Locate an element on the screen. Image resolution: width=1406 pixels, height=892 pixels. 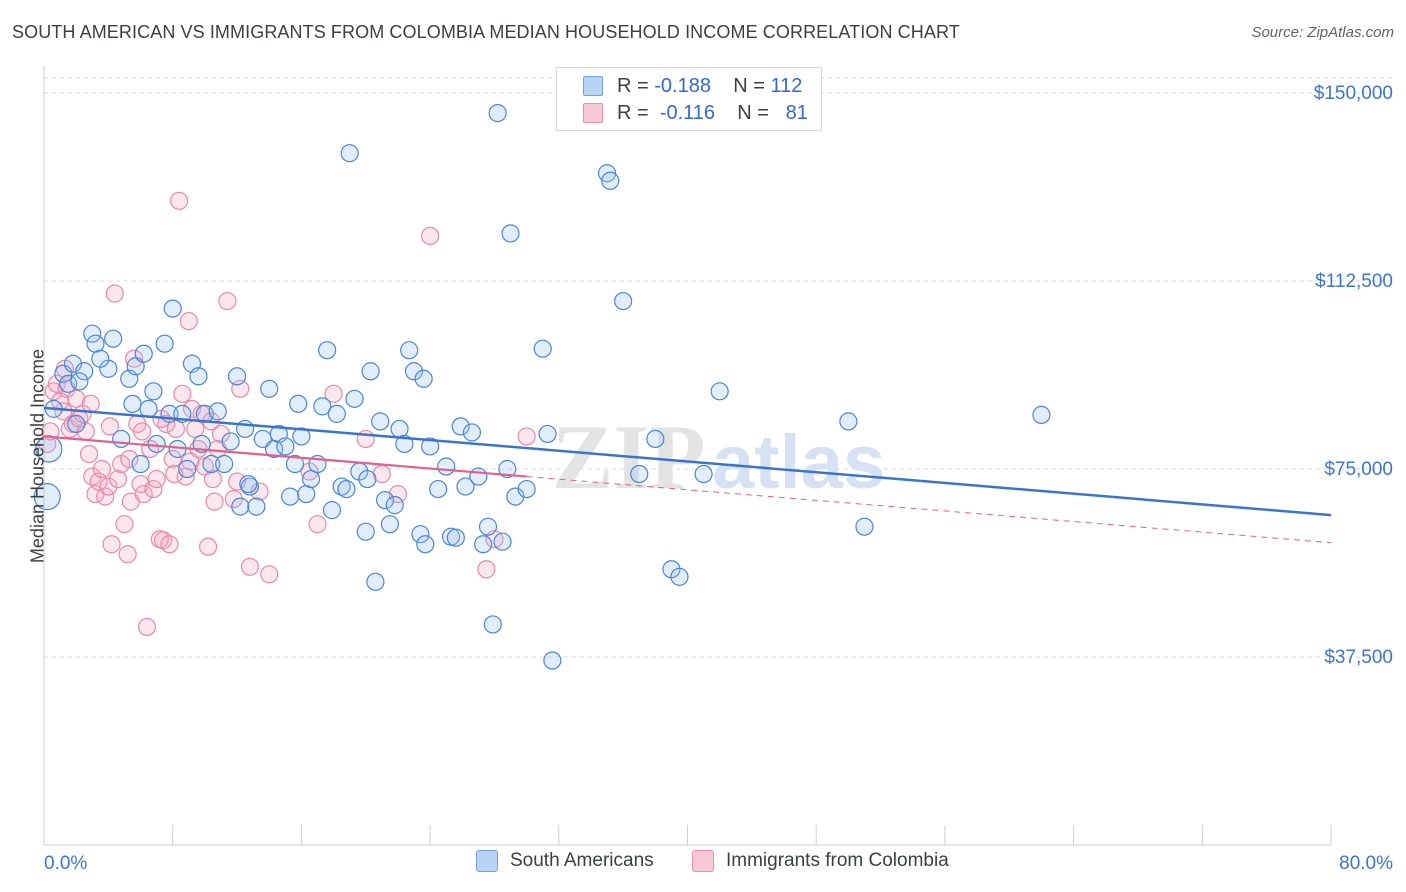
n-value: 81 is located at coordinates (796, 112).